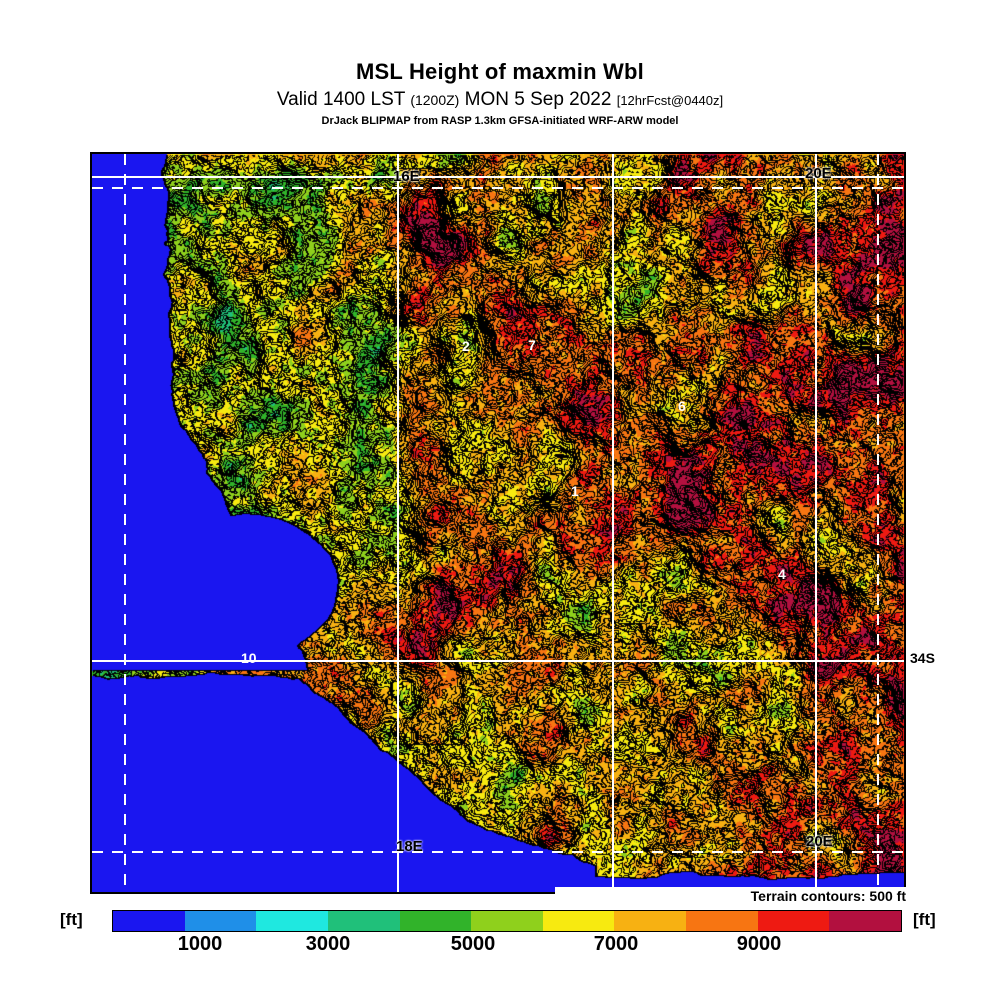 This screenshot has height=1000, width=1000. What do you see at coordinates (922, 658) in the screenshot?
I see `latitude-label-34s: 34S` at bounding box center [922, 658].